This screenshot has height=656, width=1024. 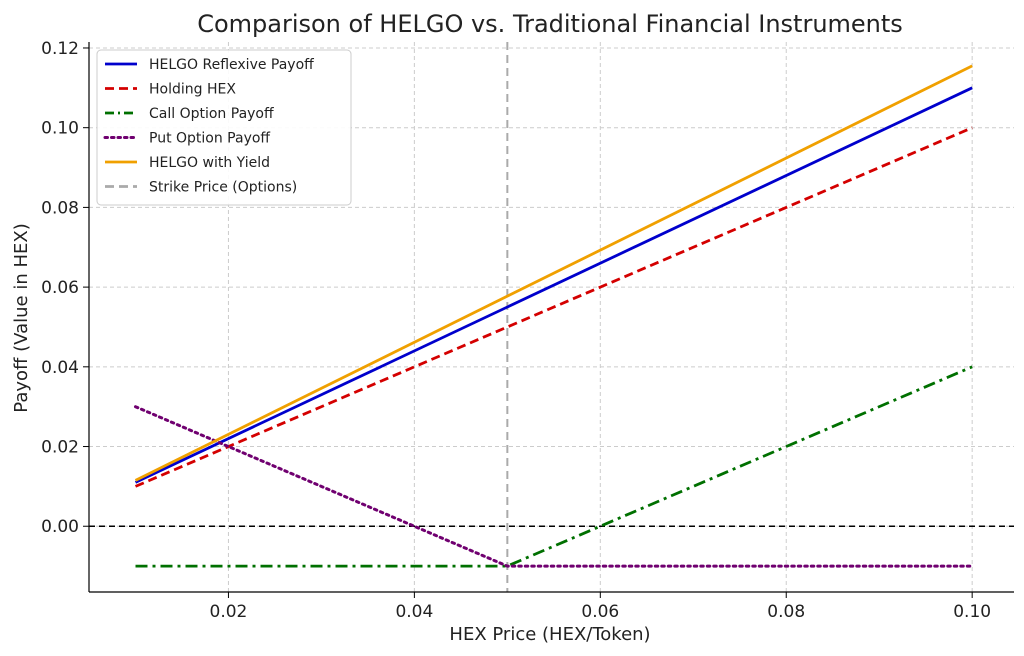 I want to click on x-axis-label: HEX Price (HEX/Token), so click(x=549, y=634).